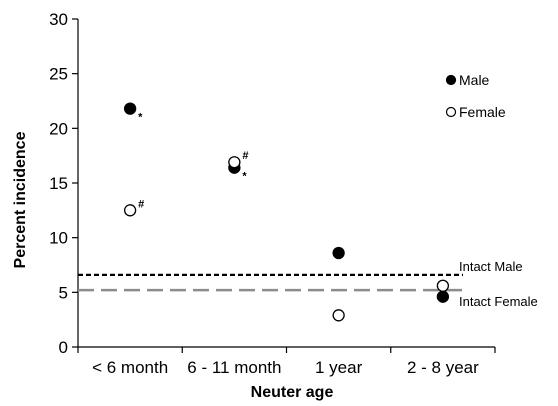 This screenshot has width=558, height=406. I want to click on reference-line-label: Intact Female, so click(498, 301).